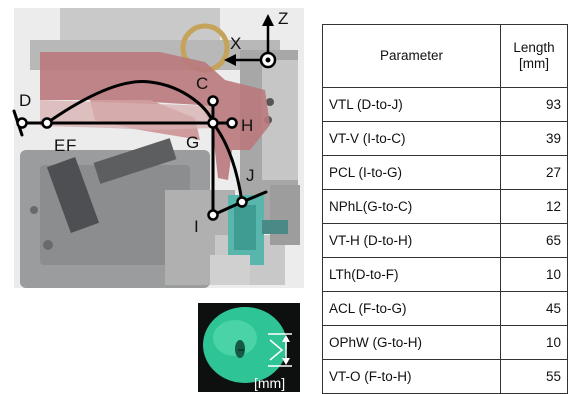 The width and height of the screenshot is (574, 394). I want to click on label-j: J, so click(250, 175).